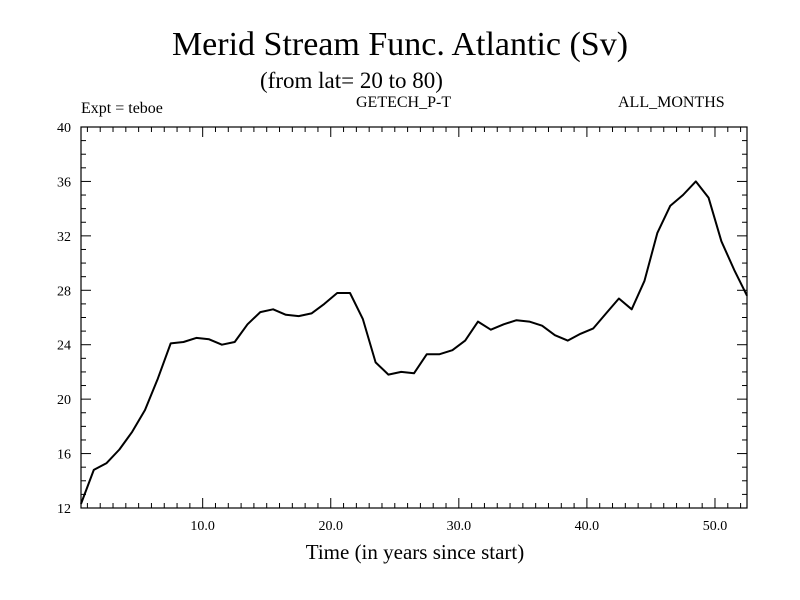  I want to click on experiment-label: Expt = teboe, so click(122, 108).